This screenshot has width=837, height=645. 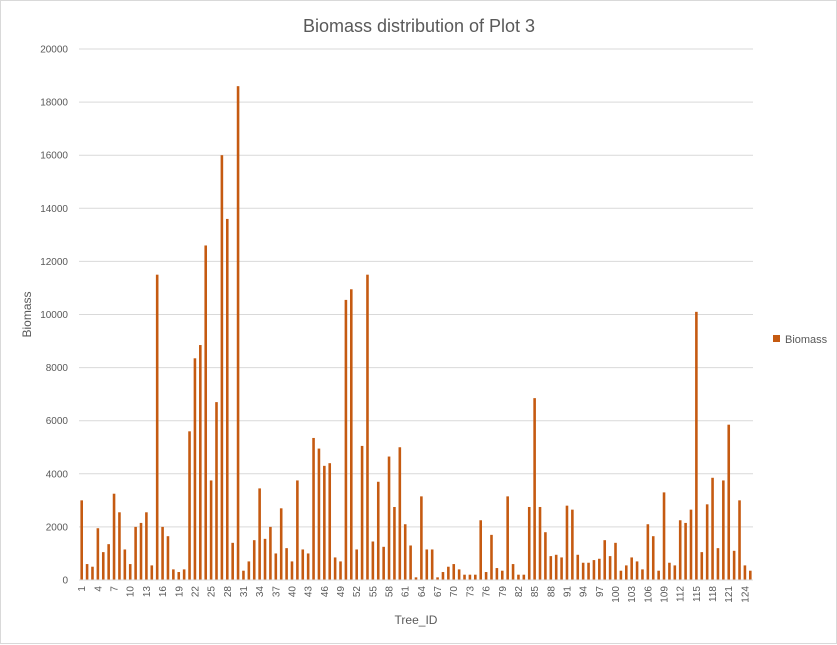 I want to click on x-tick-label: 106, so click(x=648, y=594).